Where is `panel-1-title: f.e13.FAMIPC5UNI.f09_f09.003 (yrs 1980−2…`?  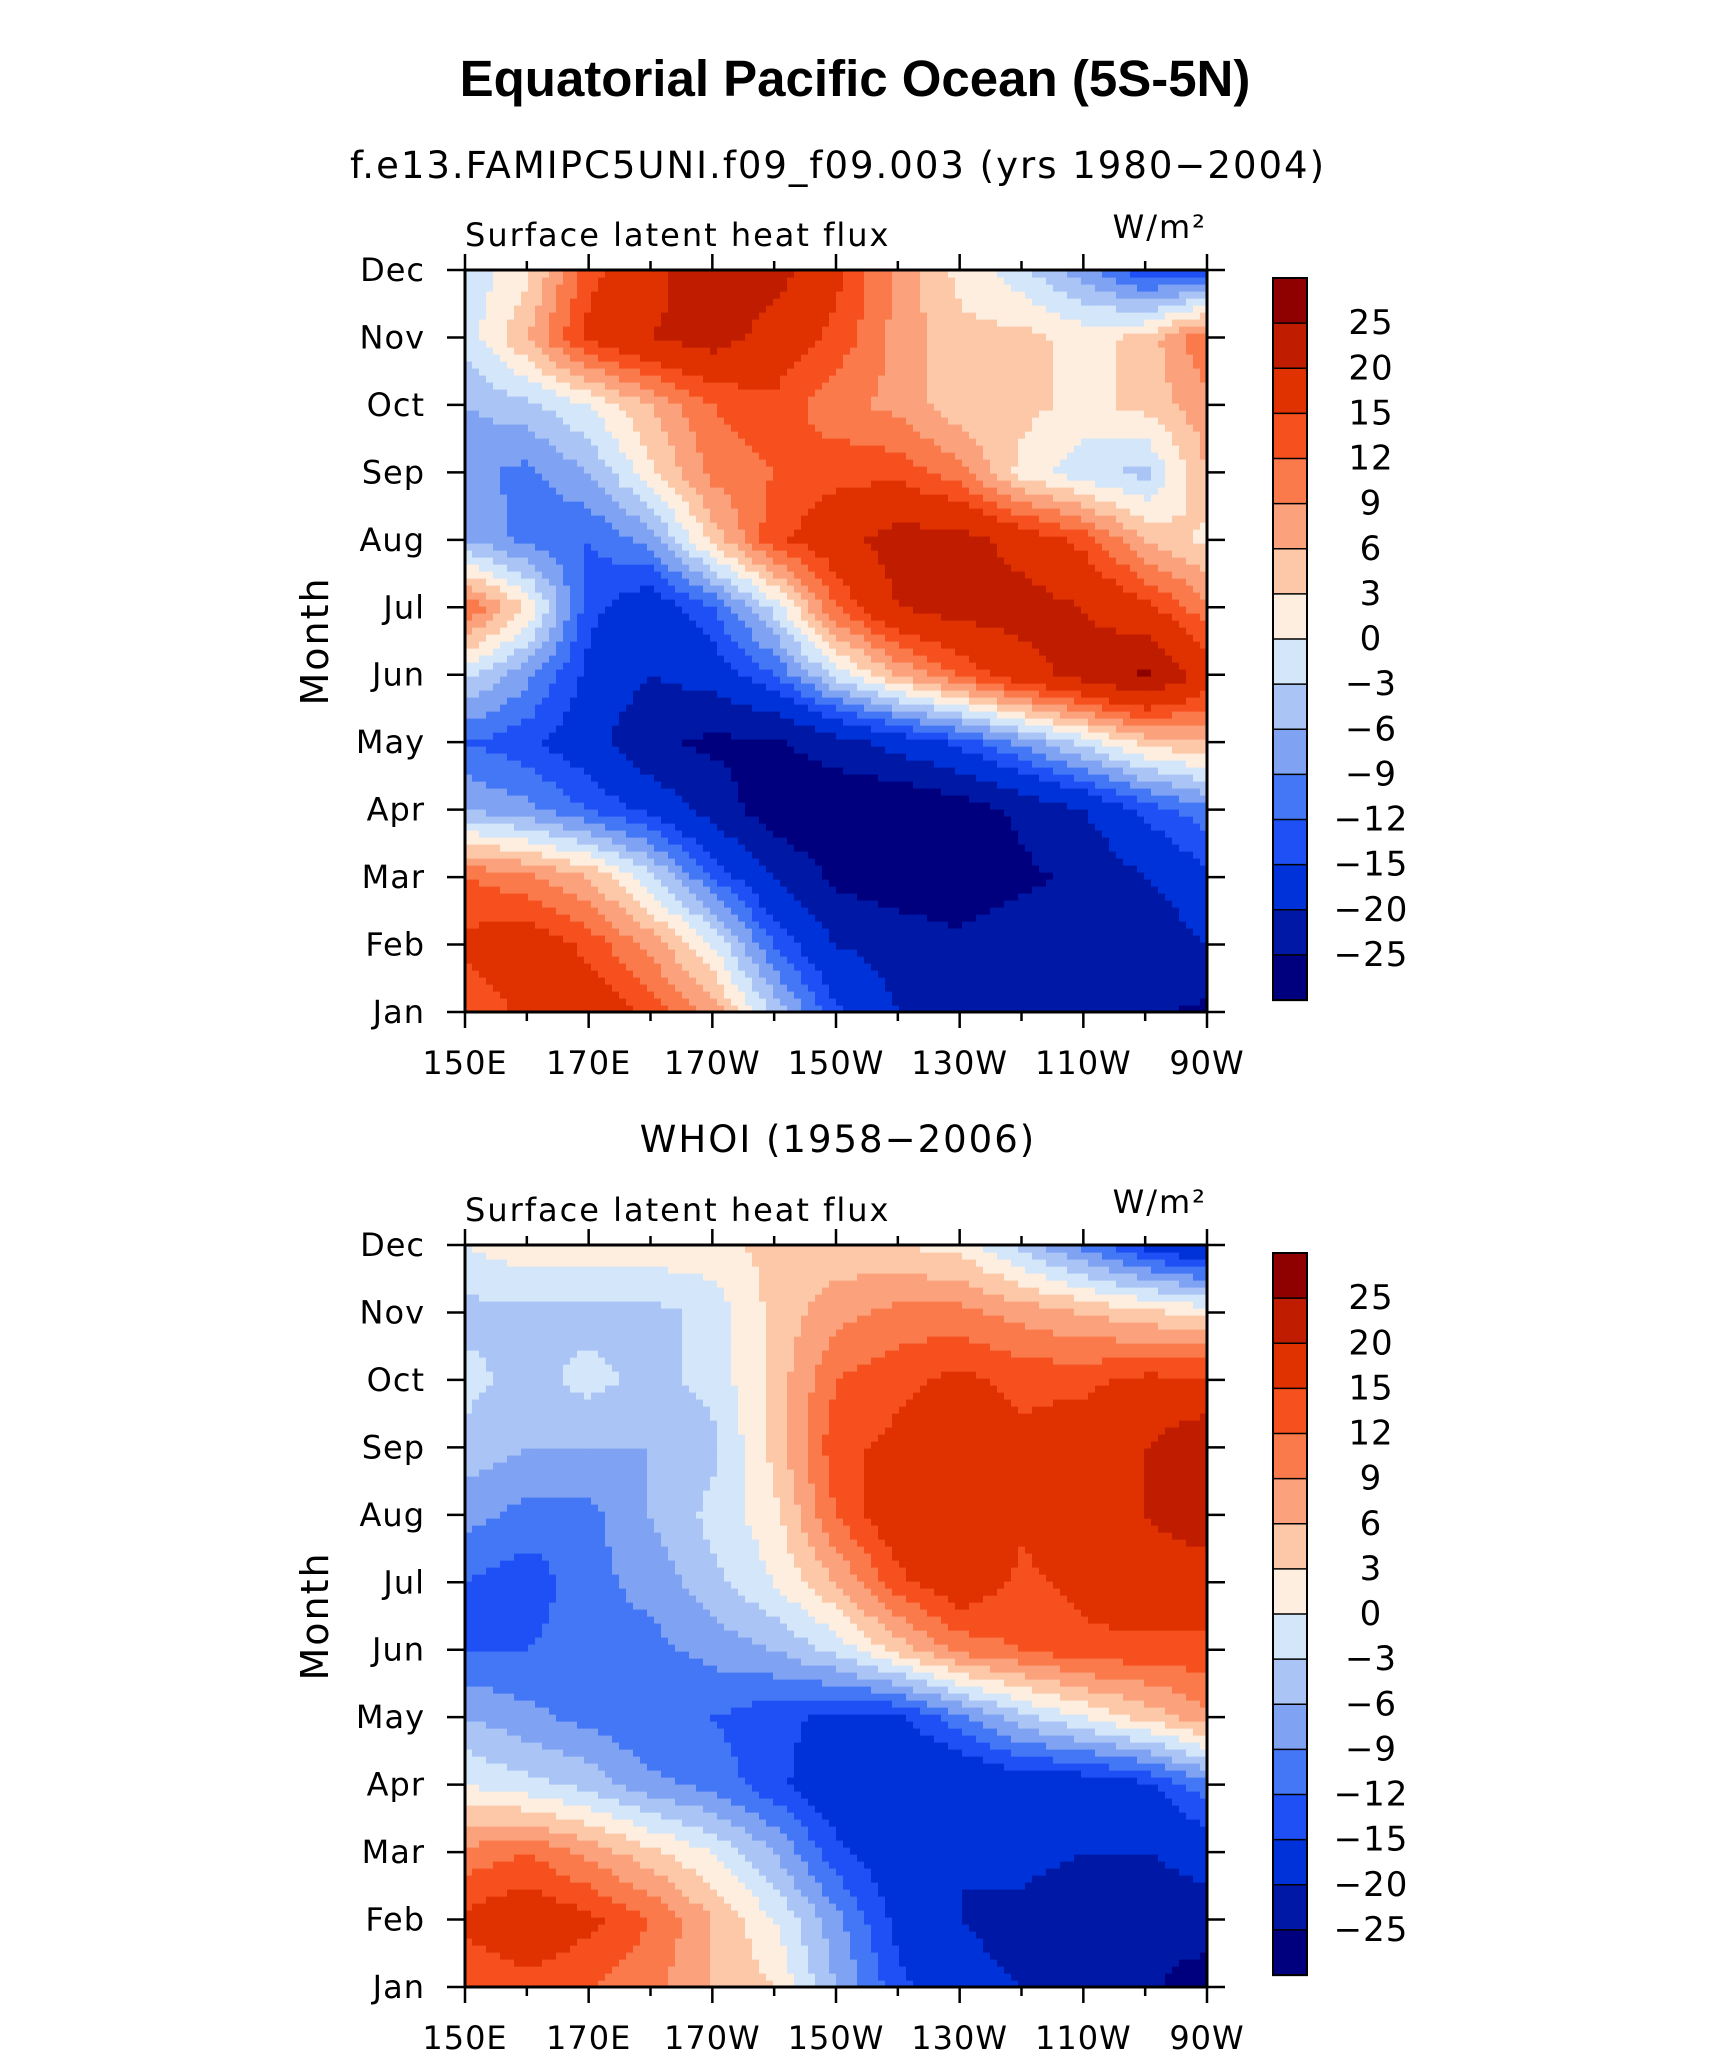
panel-1-title: f.e13.FAMIPC5UNI.f09_f09.003 (yrs 1980−2… is located at coordinates (838, 165).